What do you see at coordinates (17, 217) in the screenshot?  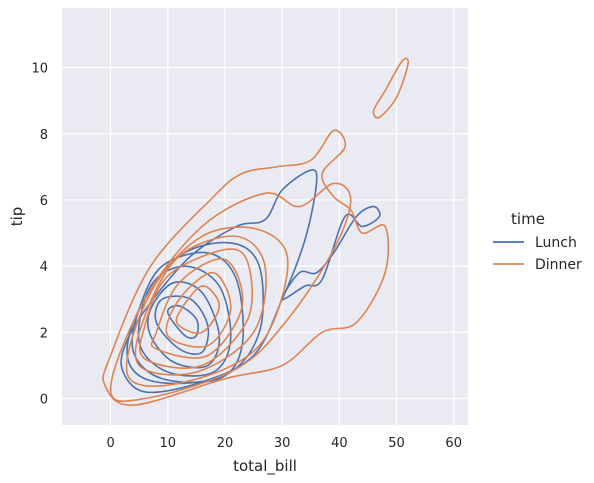 I see `y-axis-label: tip` at bounding box center [17, 217].